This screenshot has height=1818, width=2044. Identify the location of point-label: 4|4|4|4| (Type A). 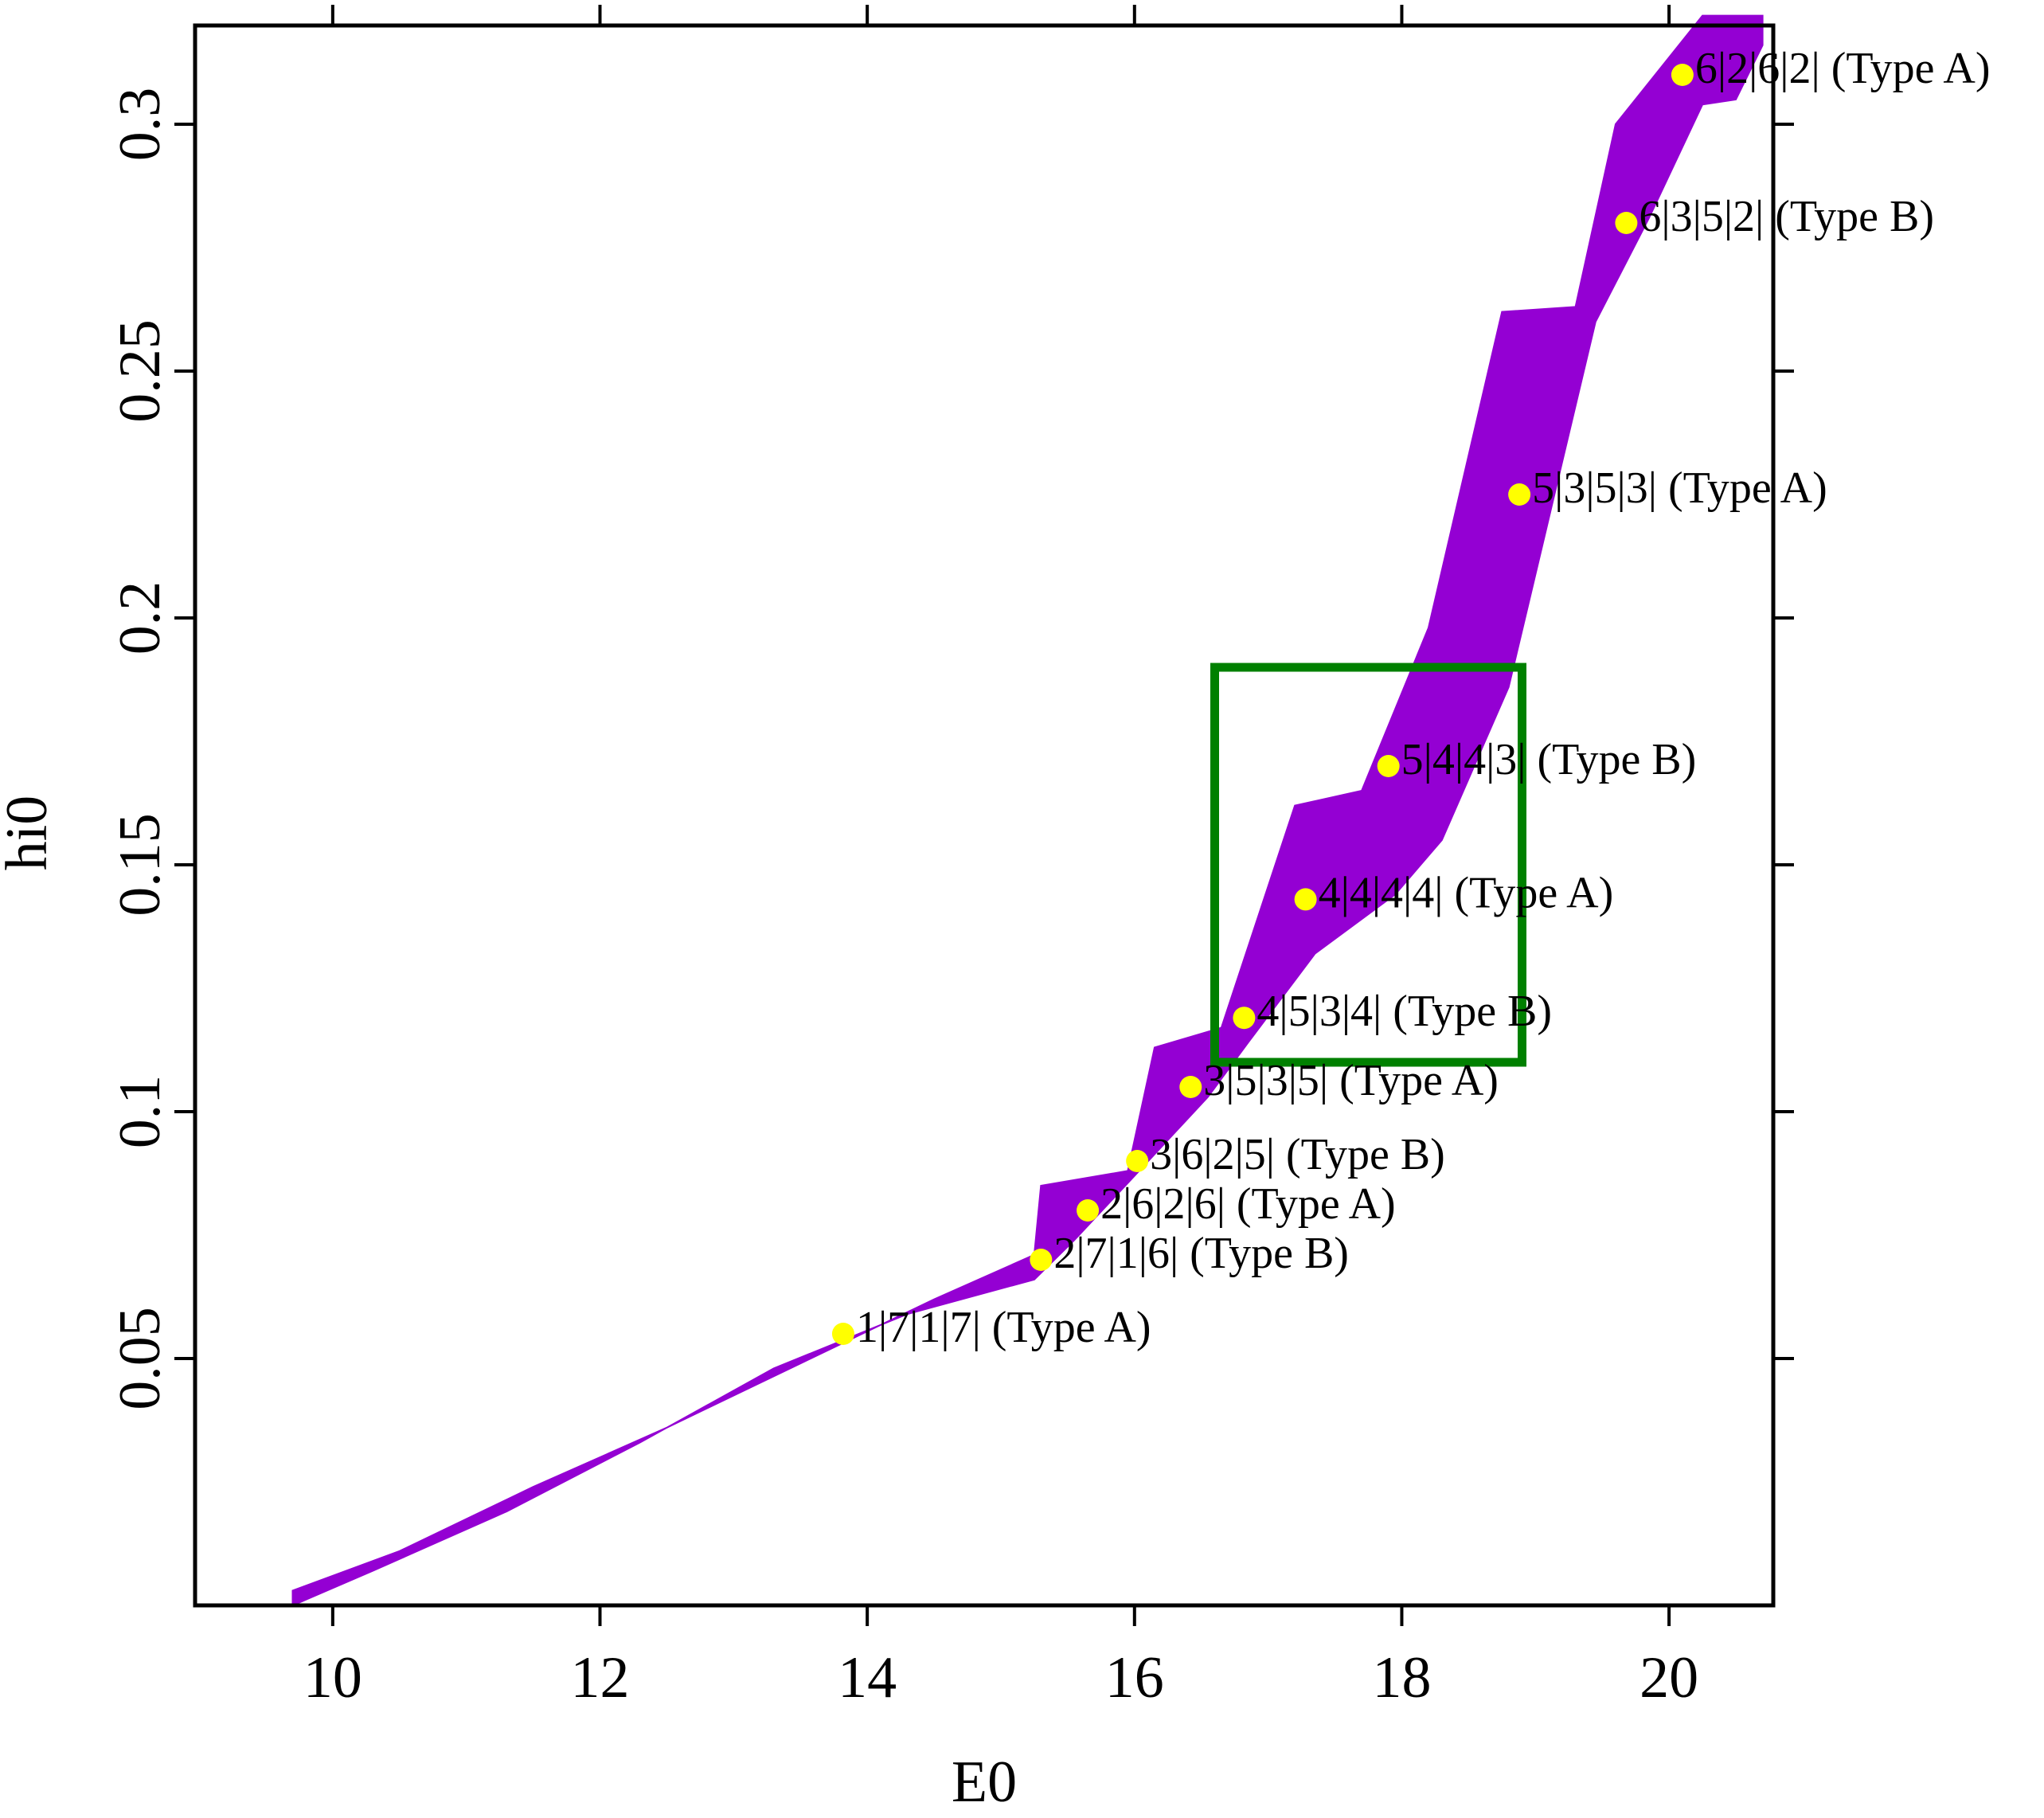
(1466, 892).